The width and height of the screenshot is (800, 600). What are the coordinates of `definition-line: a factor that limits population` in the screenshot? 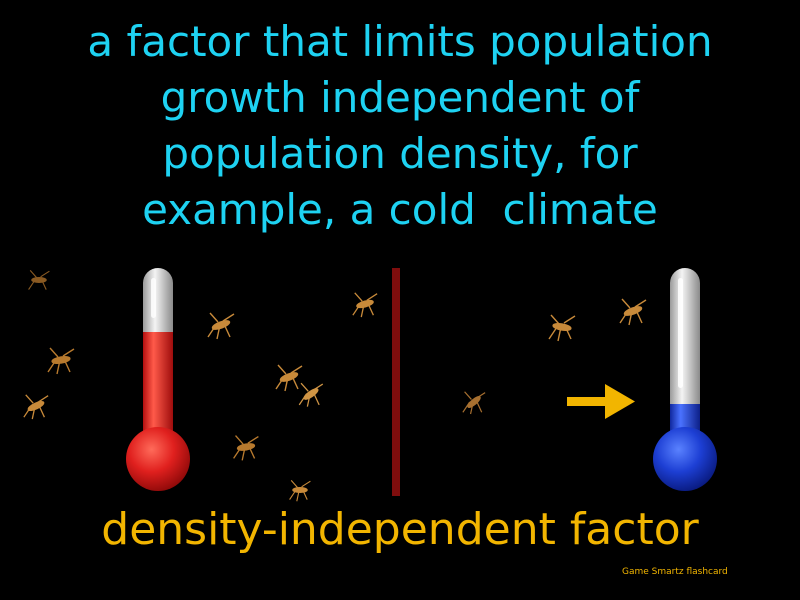 It's located at (400, 41).